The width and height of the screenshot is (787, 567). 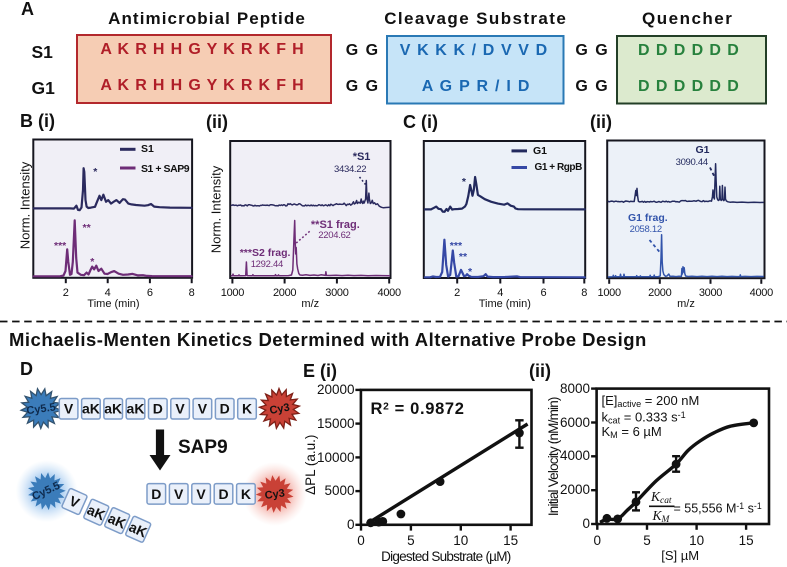 What do you see at coordinates (41, 409) in the screenshot?
I see `svg-text: Cy5.5` at bounding box center [41, 409].